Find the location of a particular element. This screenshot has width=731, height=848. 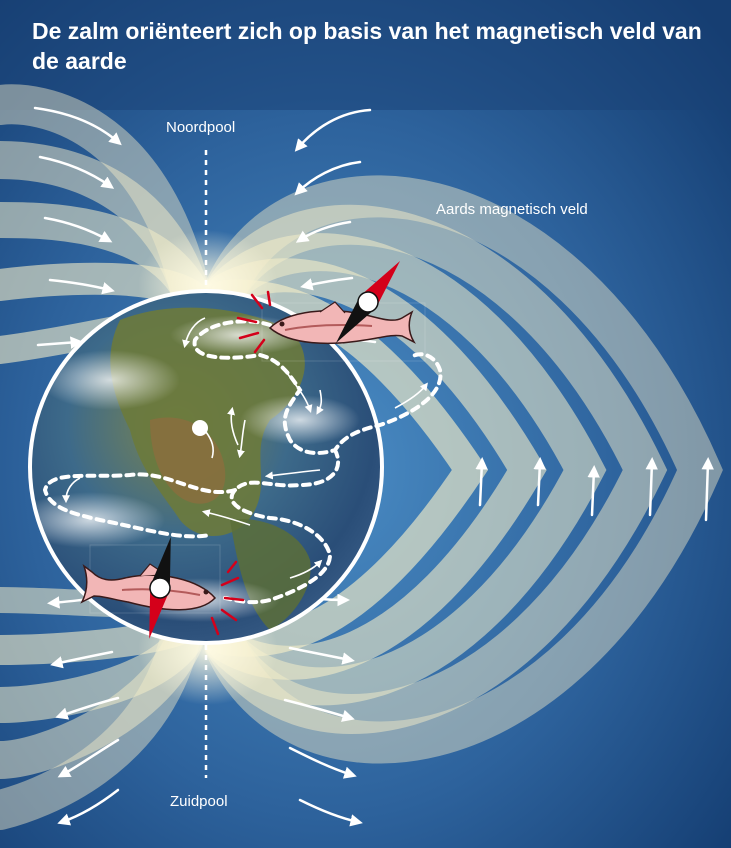

compass-north-end is located at coordinates (159, 612).